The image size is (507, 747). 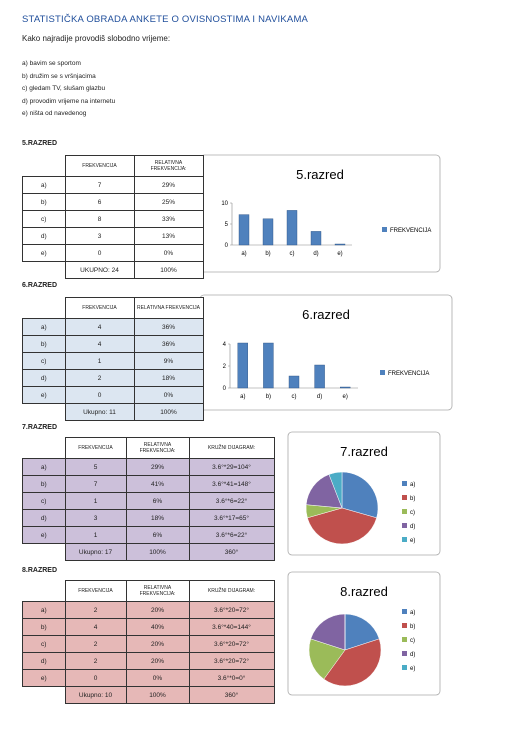 I want to click on legend-label: b), so click(x=412, y=499).